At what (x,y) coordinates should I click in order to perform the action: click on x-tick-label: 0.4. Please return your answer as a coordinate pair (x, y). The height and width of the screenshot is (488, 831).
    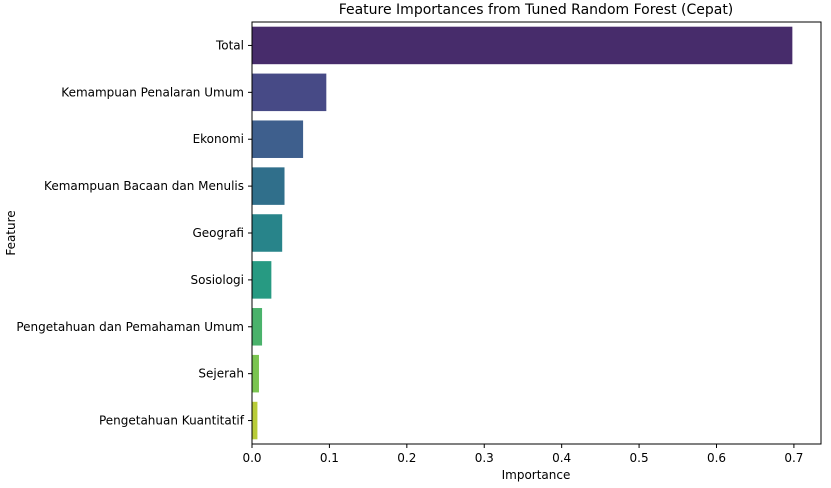
    Looking at the image, I should click on (561, 458).